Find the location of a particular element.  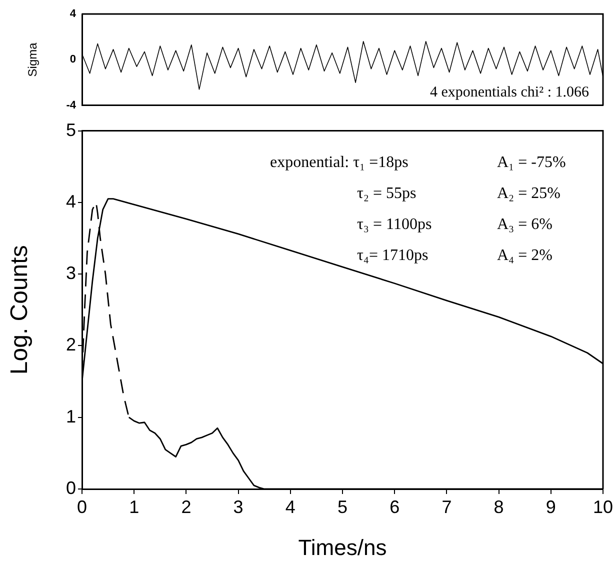

annotation: A₂ = 25% is located at coordinates (528, 193).